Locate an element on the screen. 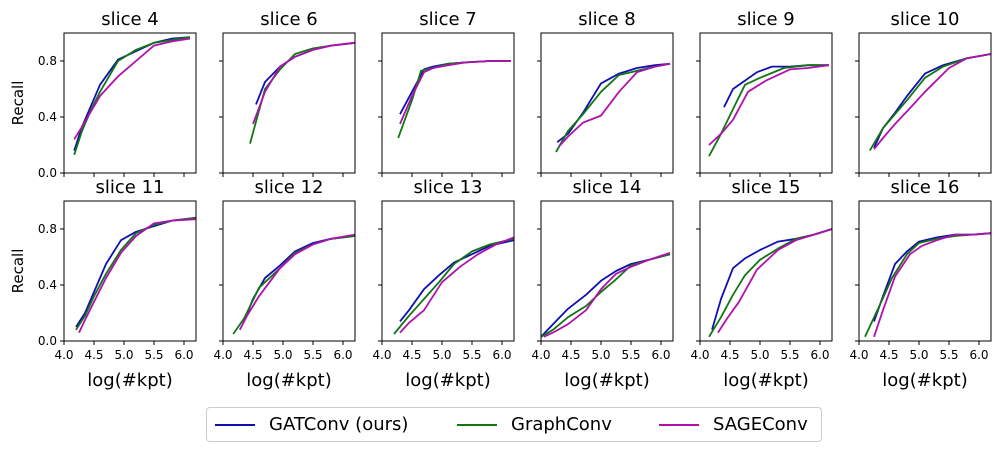 This screenshot has width=1002, height=453. panel-title: slice 10 is located at coordinates (925, 19).